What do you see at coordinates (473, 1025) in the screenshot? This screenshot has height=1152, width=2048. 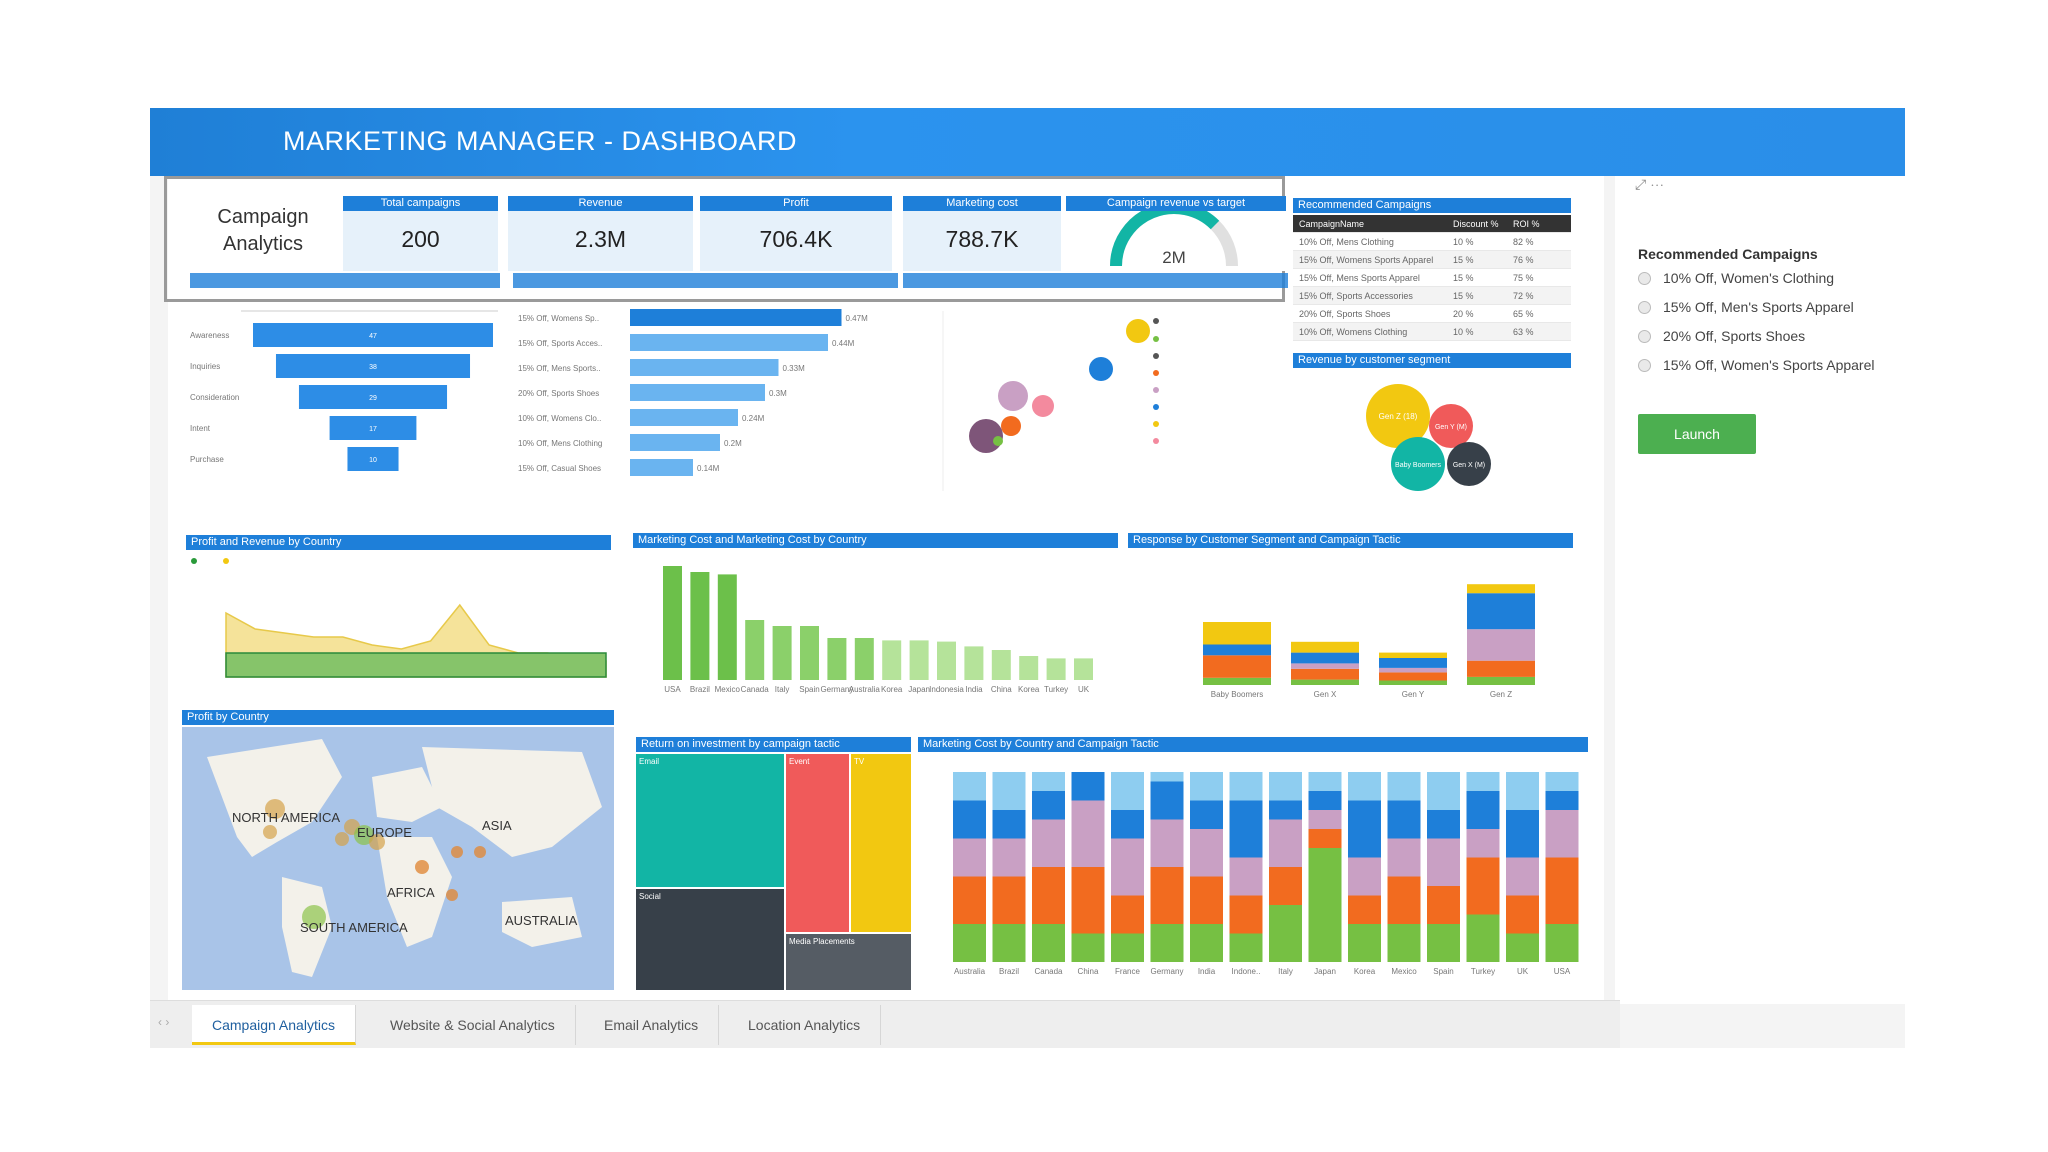 I see `tab-website-social: Website & Social Analytics` at bounding box center [473, 1025].